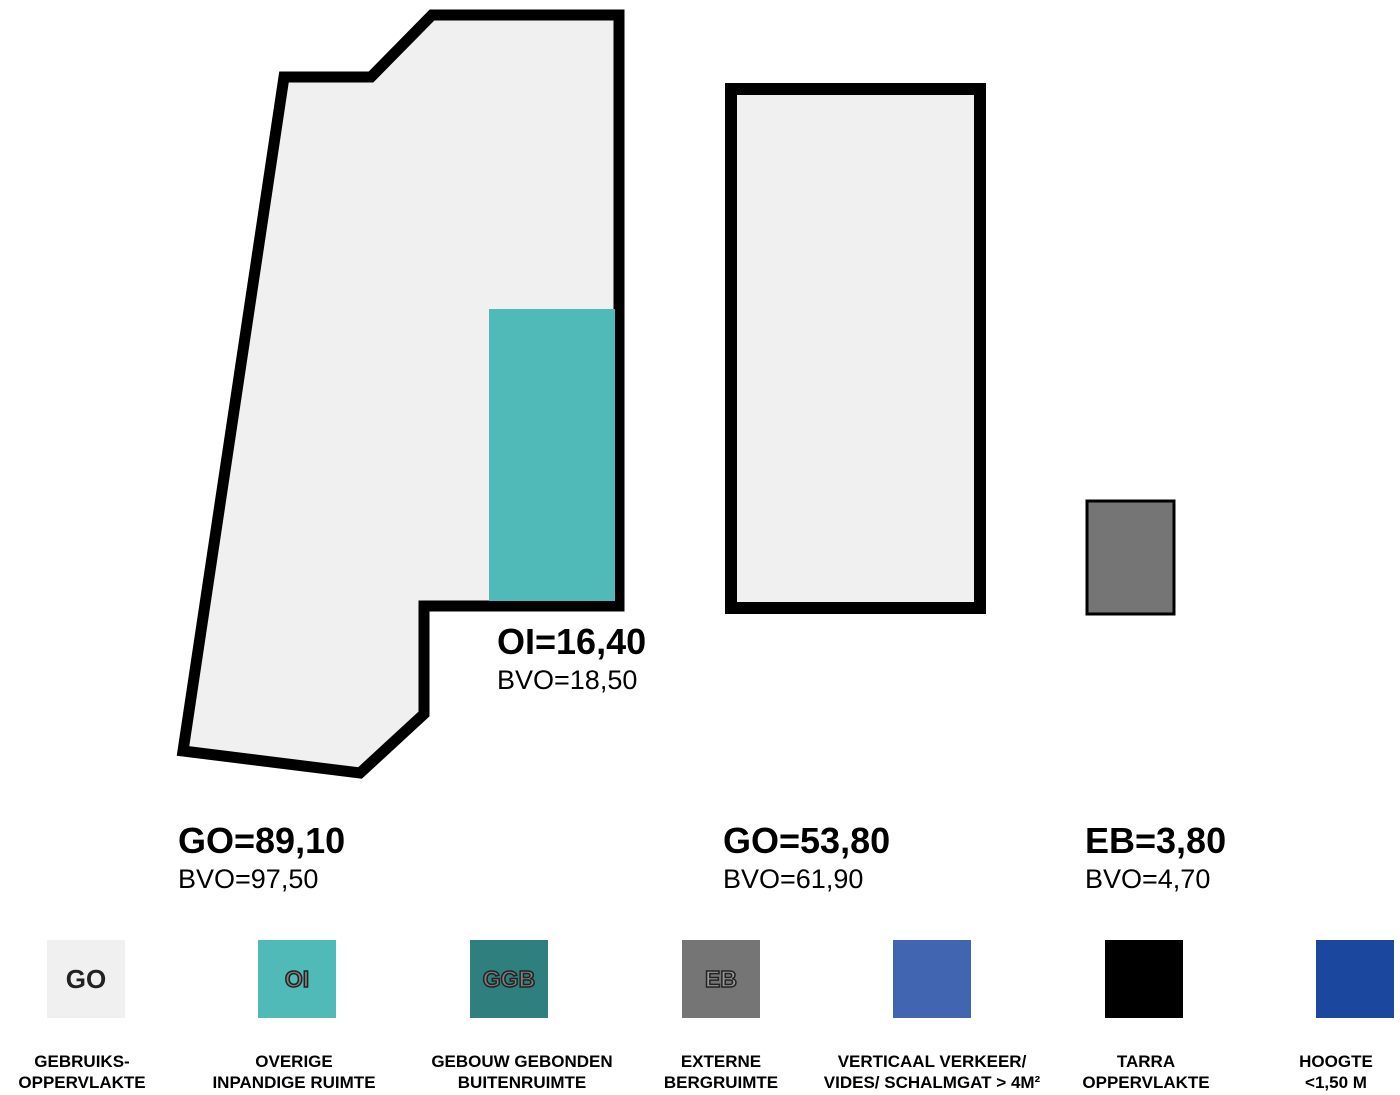 This screenshot has width=1400, height=1095. What do you see at coordinates (1146, 1072) in the screenshot?
I see `legend-label-tarra: TARRA OPPERVLAKTE` at bounding box center [1146, 1072].